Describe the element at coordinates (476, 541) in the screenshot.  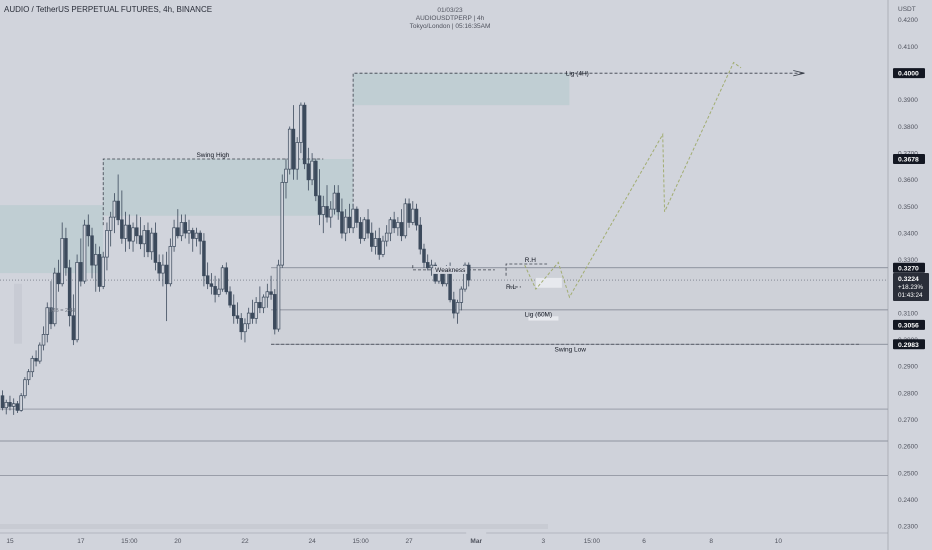
I see `x-tick-label: Mar` at that location.